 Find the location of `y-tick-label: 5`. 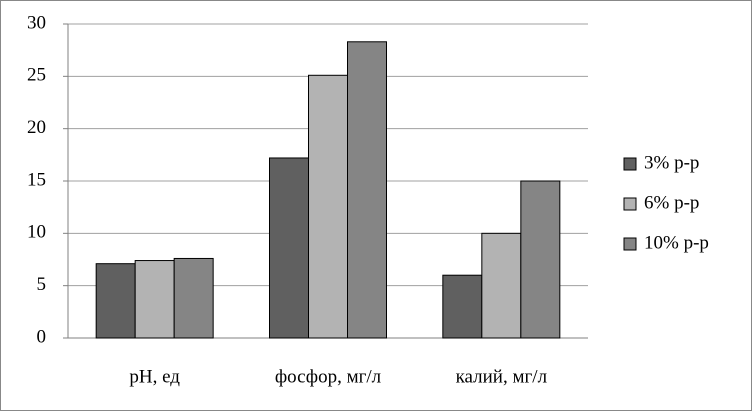

y-tick-label: 5 is located at coordinates (42, 284).